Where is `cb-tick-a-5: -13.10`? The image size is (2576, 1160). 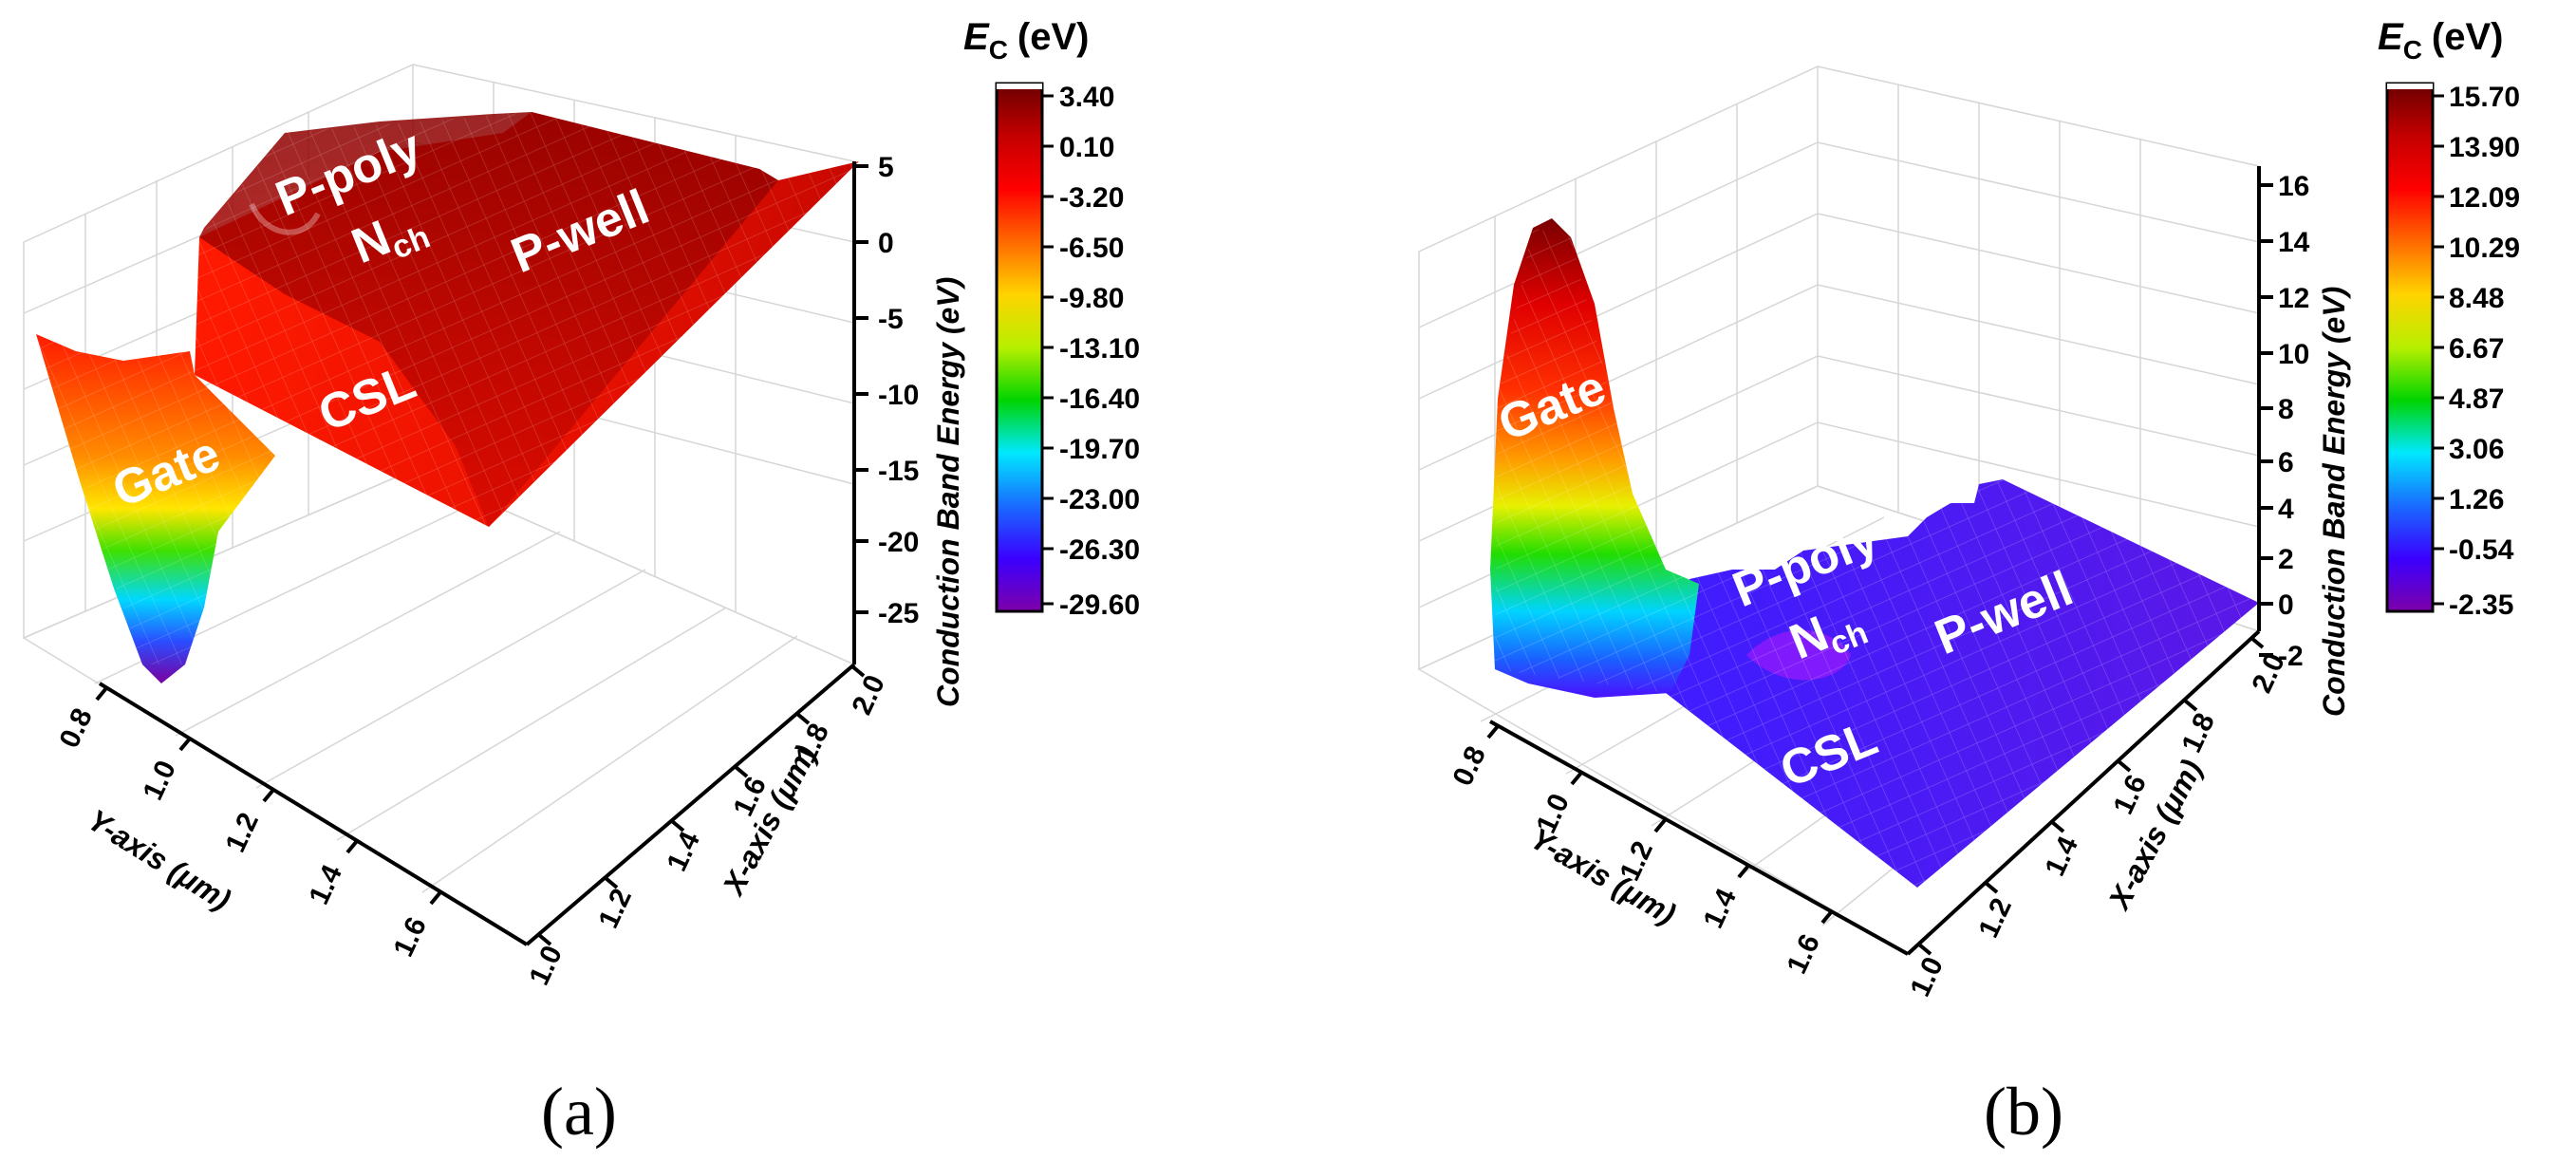 cb-tick-a-5: -13.10 is located at coordinates (1091, 349).